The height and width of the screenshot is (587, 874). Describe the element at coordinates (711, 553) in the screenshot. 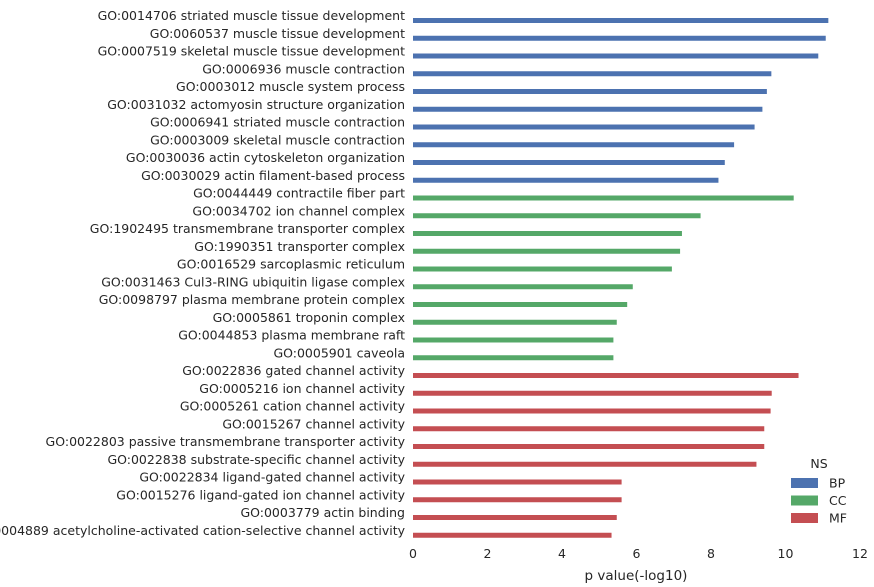

I see `x-tick-label: 8` at that location.